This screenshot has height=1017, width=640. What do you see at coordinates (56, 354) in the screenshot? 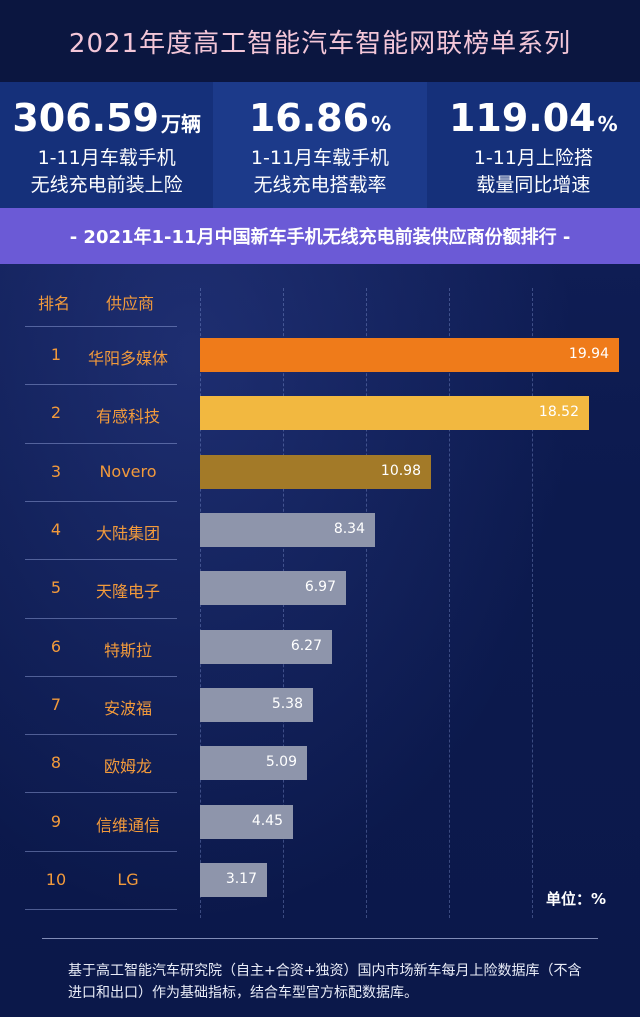
I see `rank-label: 1` at bounding box center [56, 354].